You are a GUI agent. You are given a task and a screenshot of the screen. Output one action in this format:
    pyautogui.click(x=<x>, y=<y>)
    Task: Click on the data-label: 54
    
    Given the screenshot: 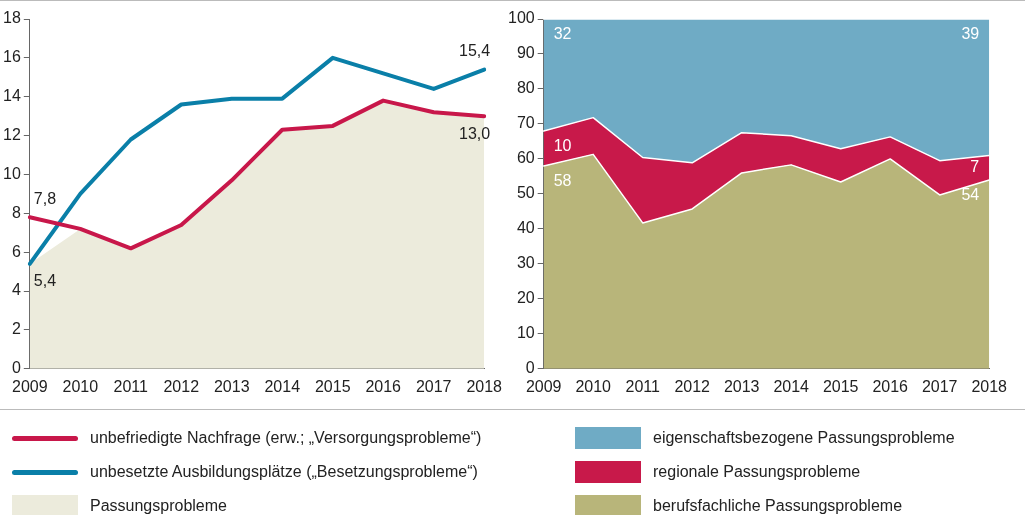 What is the action you would take?
    pyautogui.click(x=970, y=195)
    